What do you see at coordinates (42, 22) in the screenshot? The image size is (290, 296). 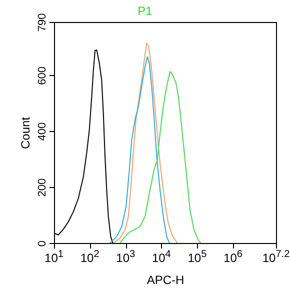 I see `y-tick-label: 790` at bounding box center [42, 22].